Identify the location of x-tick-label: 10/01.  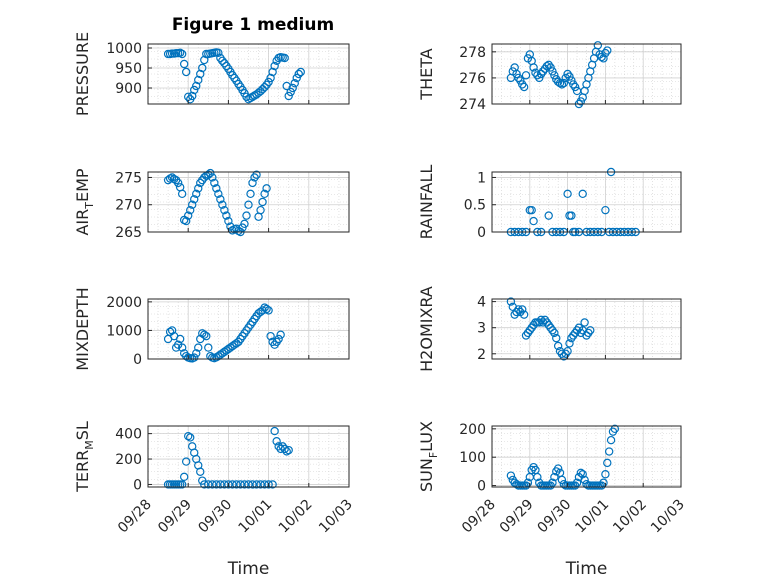
(592, 517).